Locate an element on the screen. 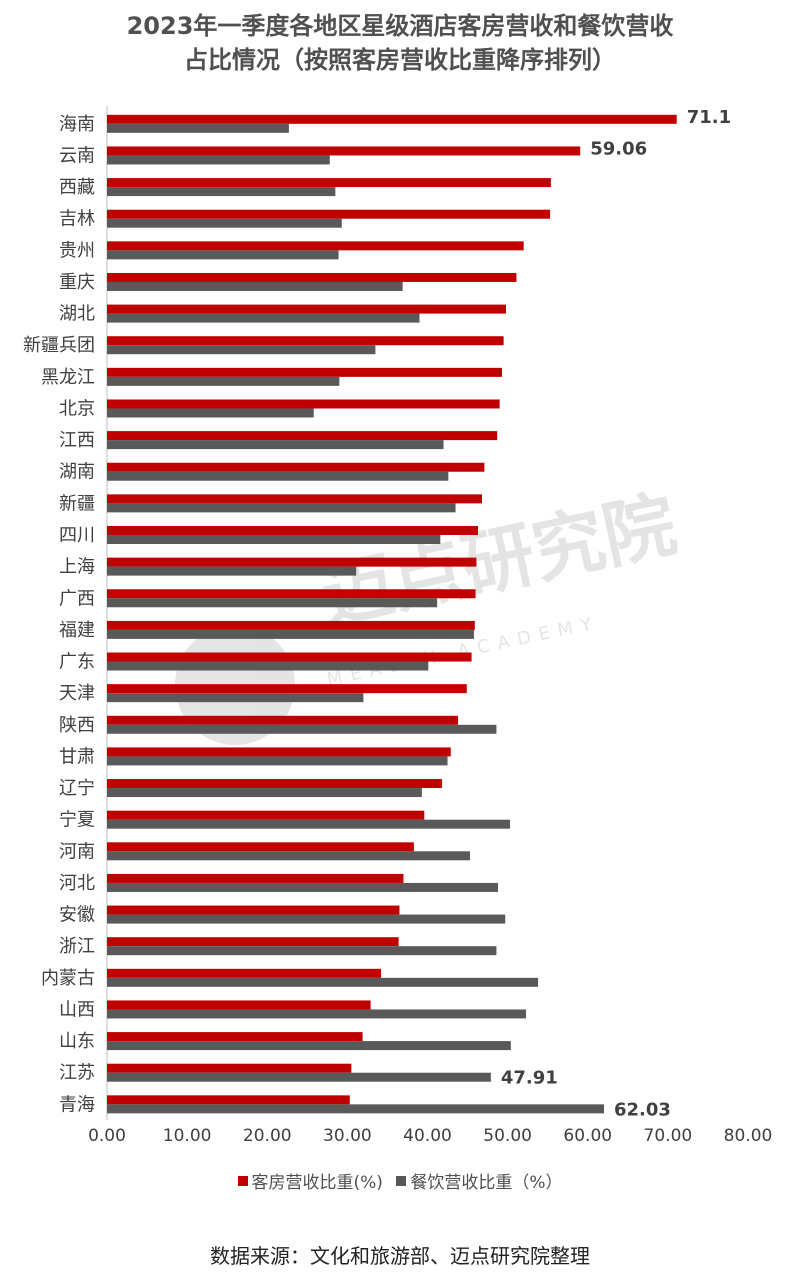 The width and height of the screenshot is (800, 1284). category-label: 山西 is located at coordinates (77, 1009).